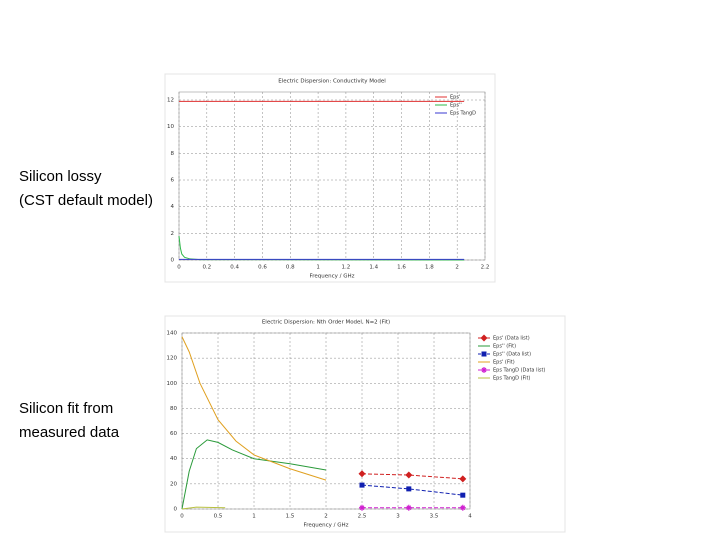  What do you see at coordinates (173, 409) in the screenshot?
I see `y-tick-label: 80` at bounding box center [173, 409].